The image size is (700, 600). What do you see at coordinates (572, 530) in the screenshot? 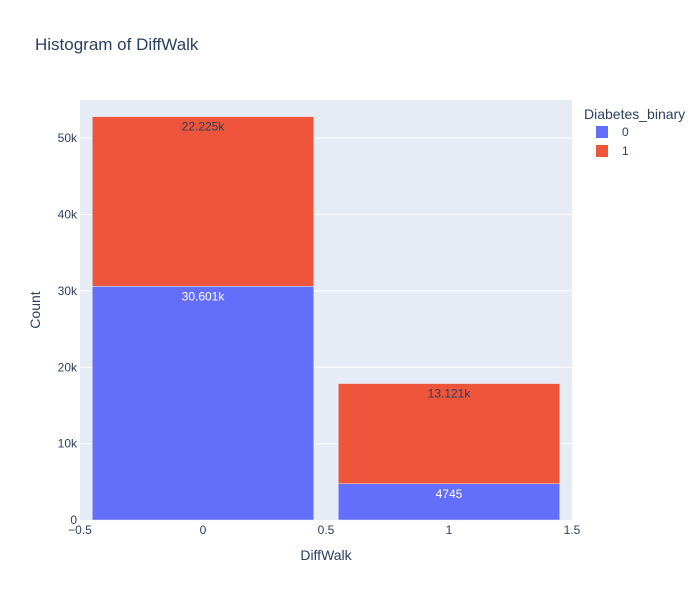
I see `x-tick-label: 1.5` at bounding box center [572, 530].